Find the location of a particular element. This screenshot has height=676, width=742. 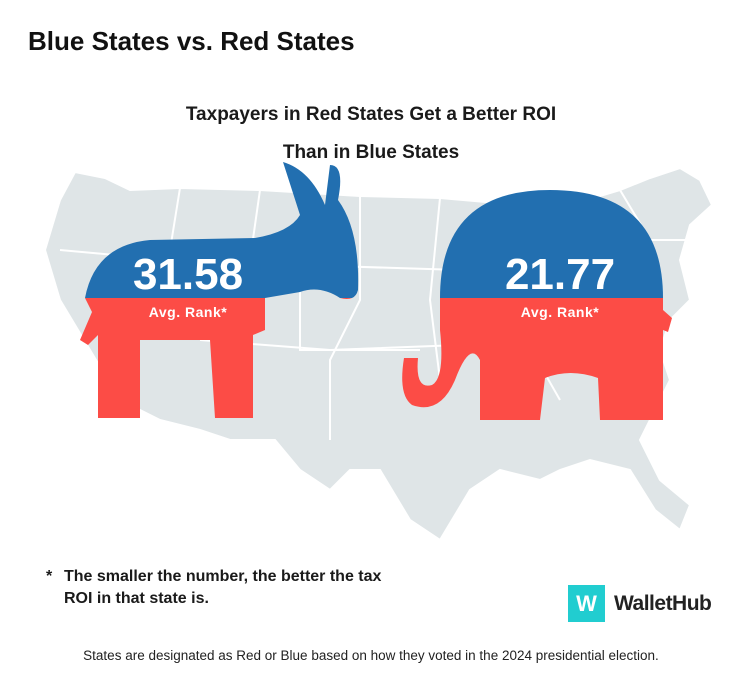

blue-avg-rank-value: 31.58 is located at coordinates (188, 274).